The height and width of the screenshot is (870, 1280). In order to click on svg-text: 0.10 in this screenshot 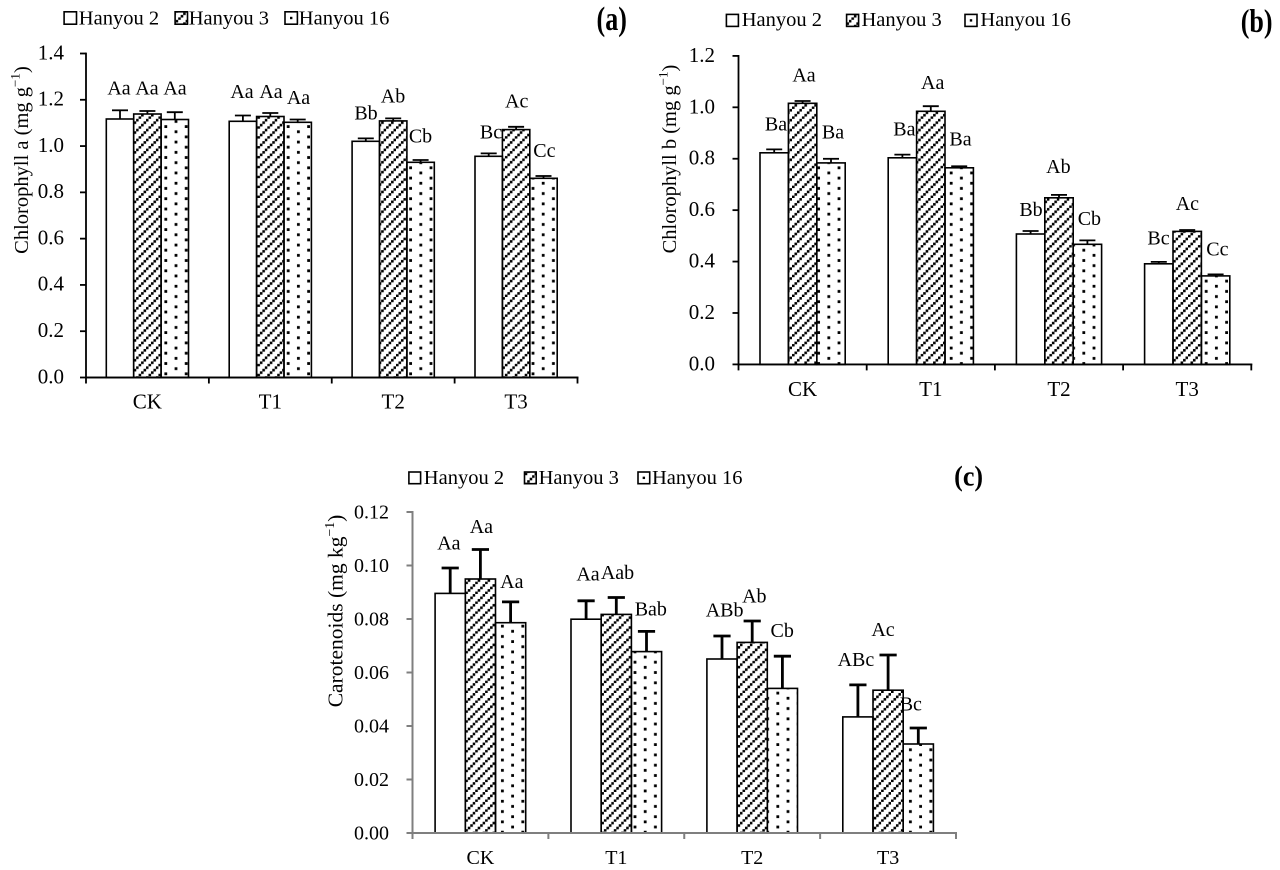, I will do `click(371, 566)`.